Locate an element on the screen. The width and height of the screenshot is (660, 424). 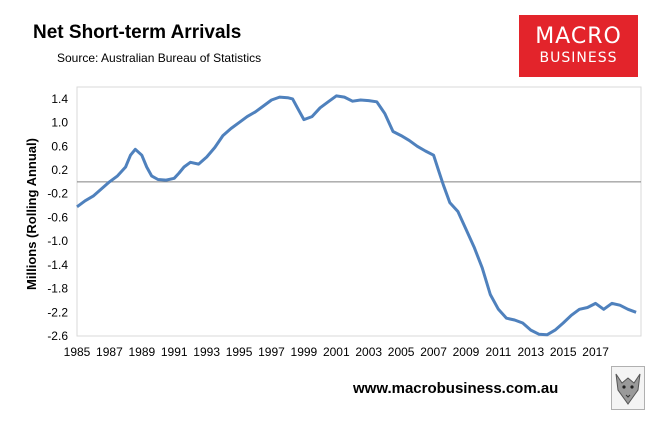
y-tick-label: -1.0 is located at coordinates (57, 241).